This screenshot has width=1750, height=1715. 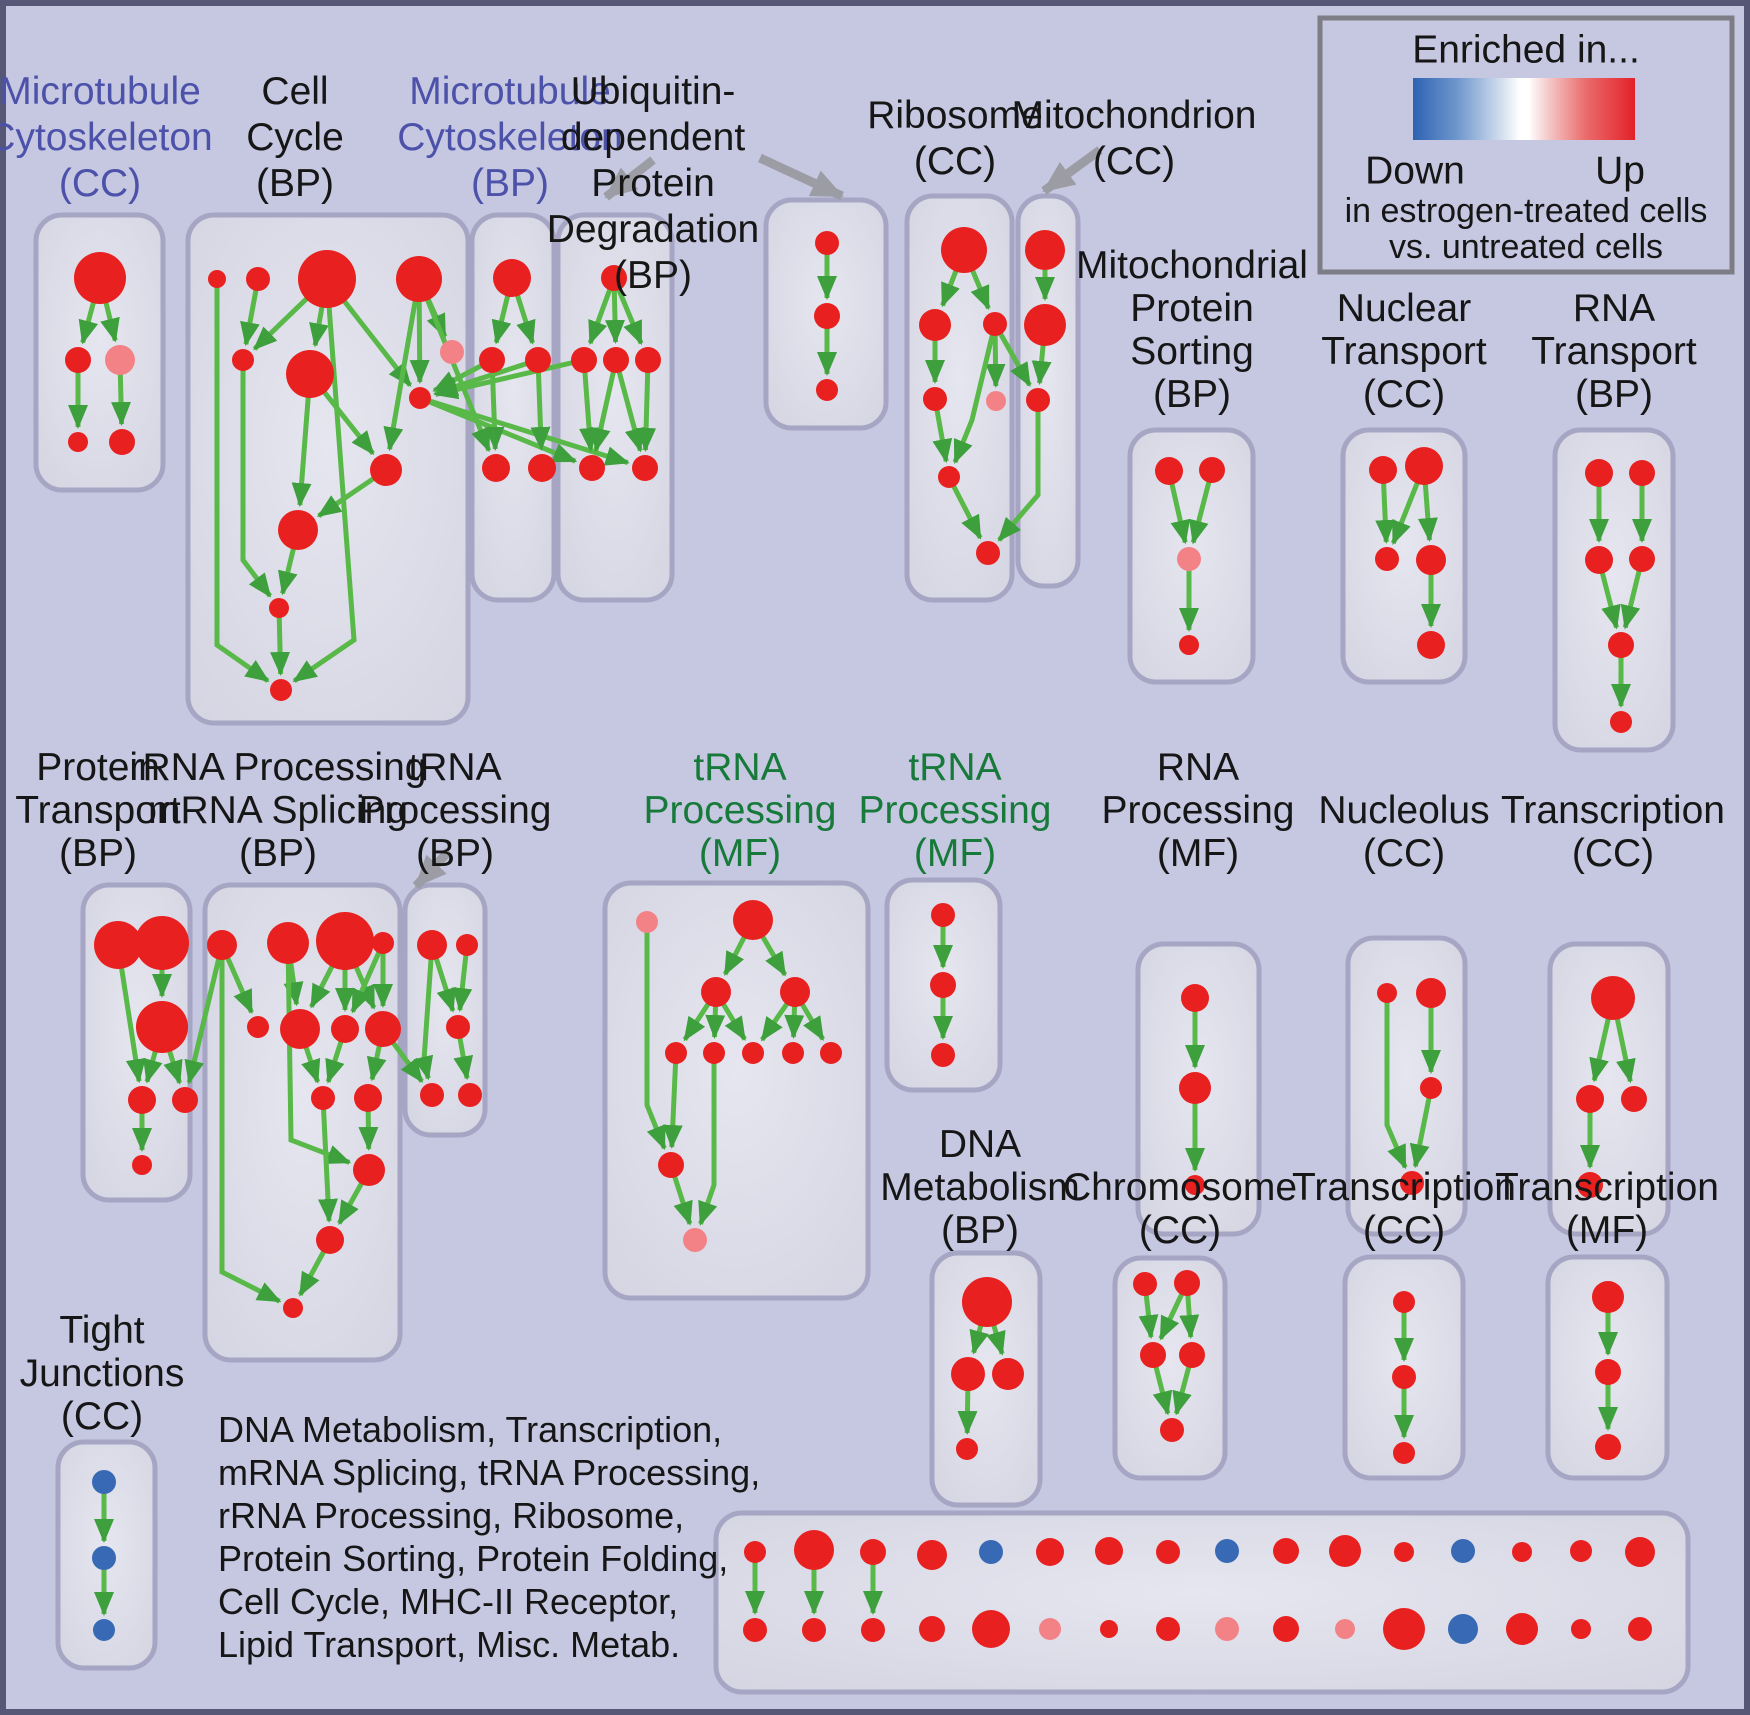 I want to click on cluster-label-trna-processing-bp: tRNA Processing (BP), so click(x=455, y=810).